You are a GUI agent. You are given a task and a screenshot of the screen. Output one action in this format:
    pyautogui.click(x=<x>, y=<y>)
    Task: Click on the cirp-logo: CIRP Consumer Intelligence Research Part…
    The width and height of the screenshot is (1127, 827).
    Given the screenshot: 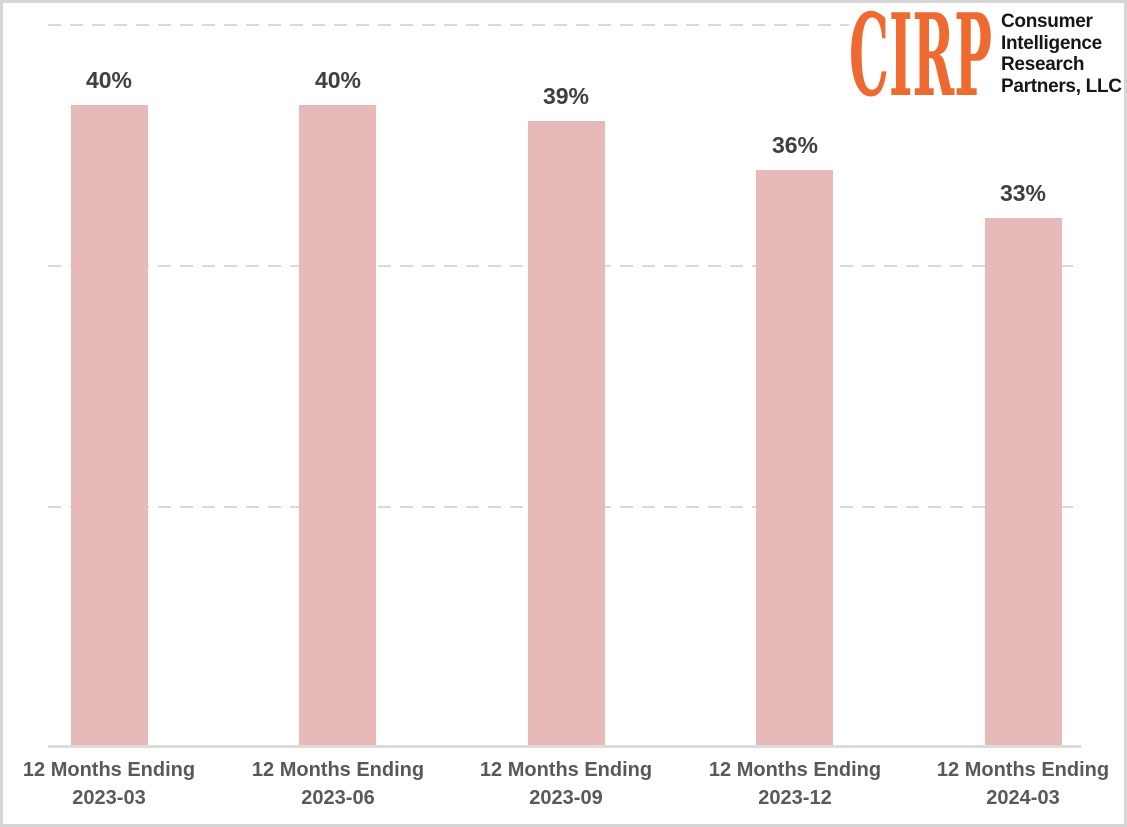 What is the action you would take?
    pyautogui.click(x=986, y=54)
    